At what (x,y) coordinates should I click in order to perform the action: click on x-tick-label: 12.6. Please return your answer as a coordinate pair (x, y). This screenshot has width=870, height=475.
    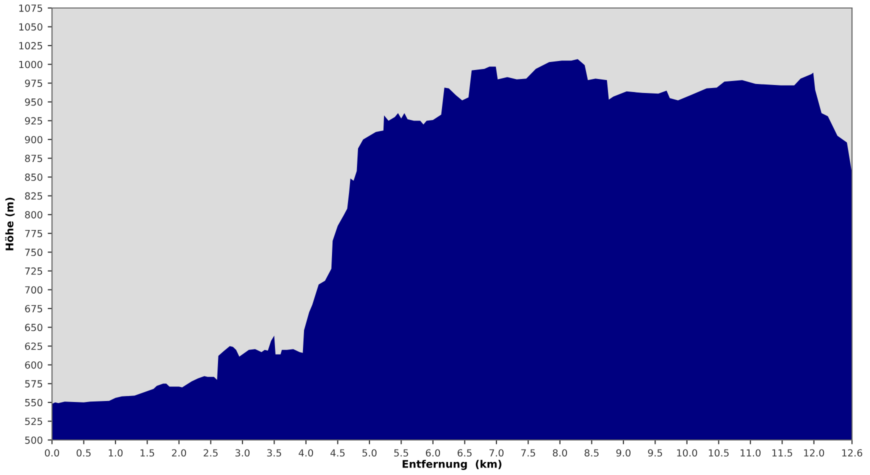
    Looking at the image, I should click on (852, 453).